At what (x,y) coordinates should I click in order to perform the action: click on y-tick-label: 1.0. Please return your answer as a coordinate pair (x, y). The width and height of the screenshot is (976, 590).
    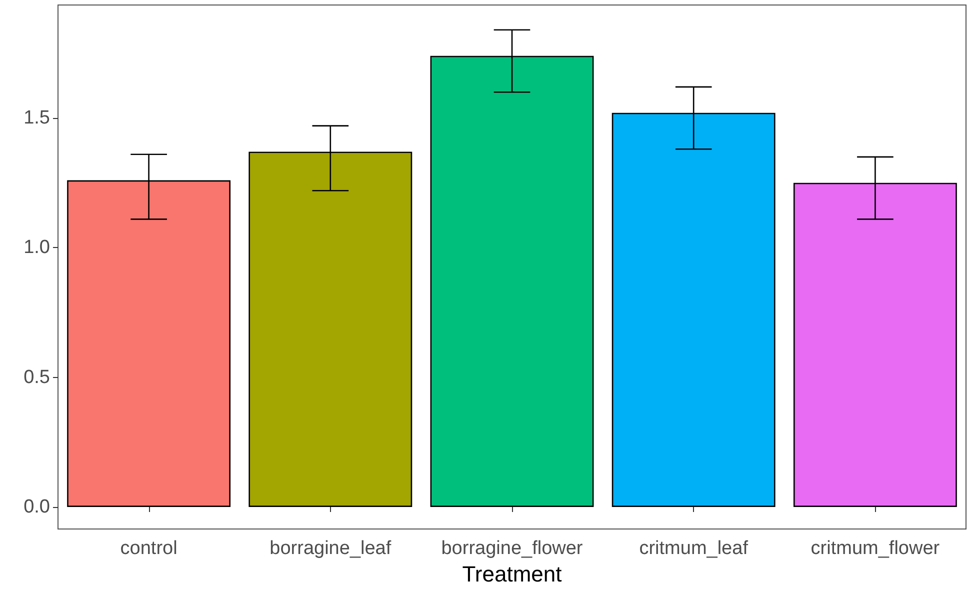
    Looking at the image, I should click on (37, 247).